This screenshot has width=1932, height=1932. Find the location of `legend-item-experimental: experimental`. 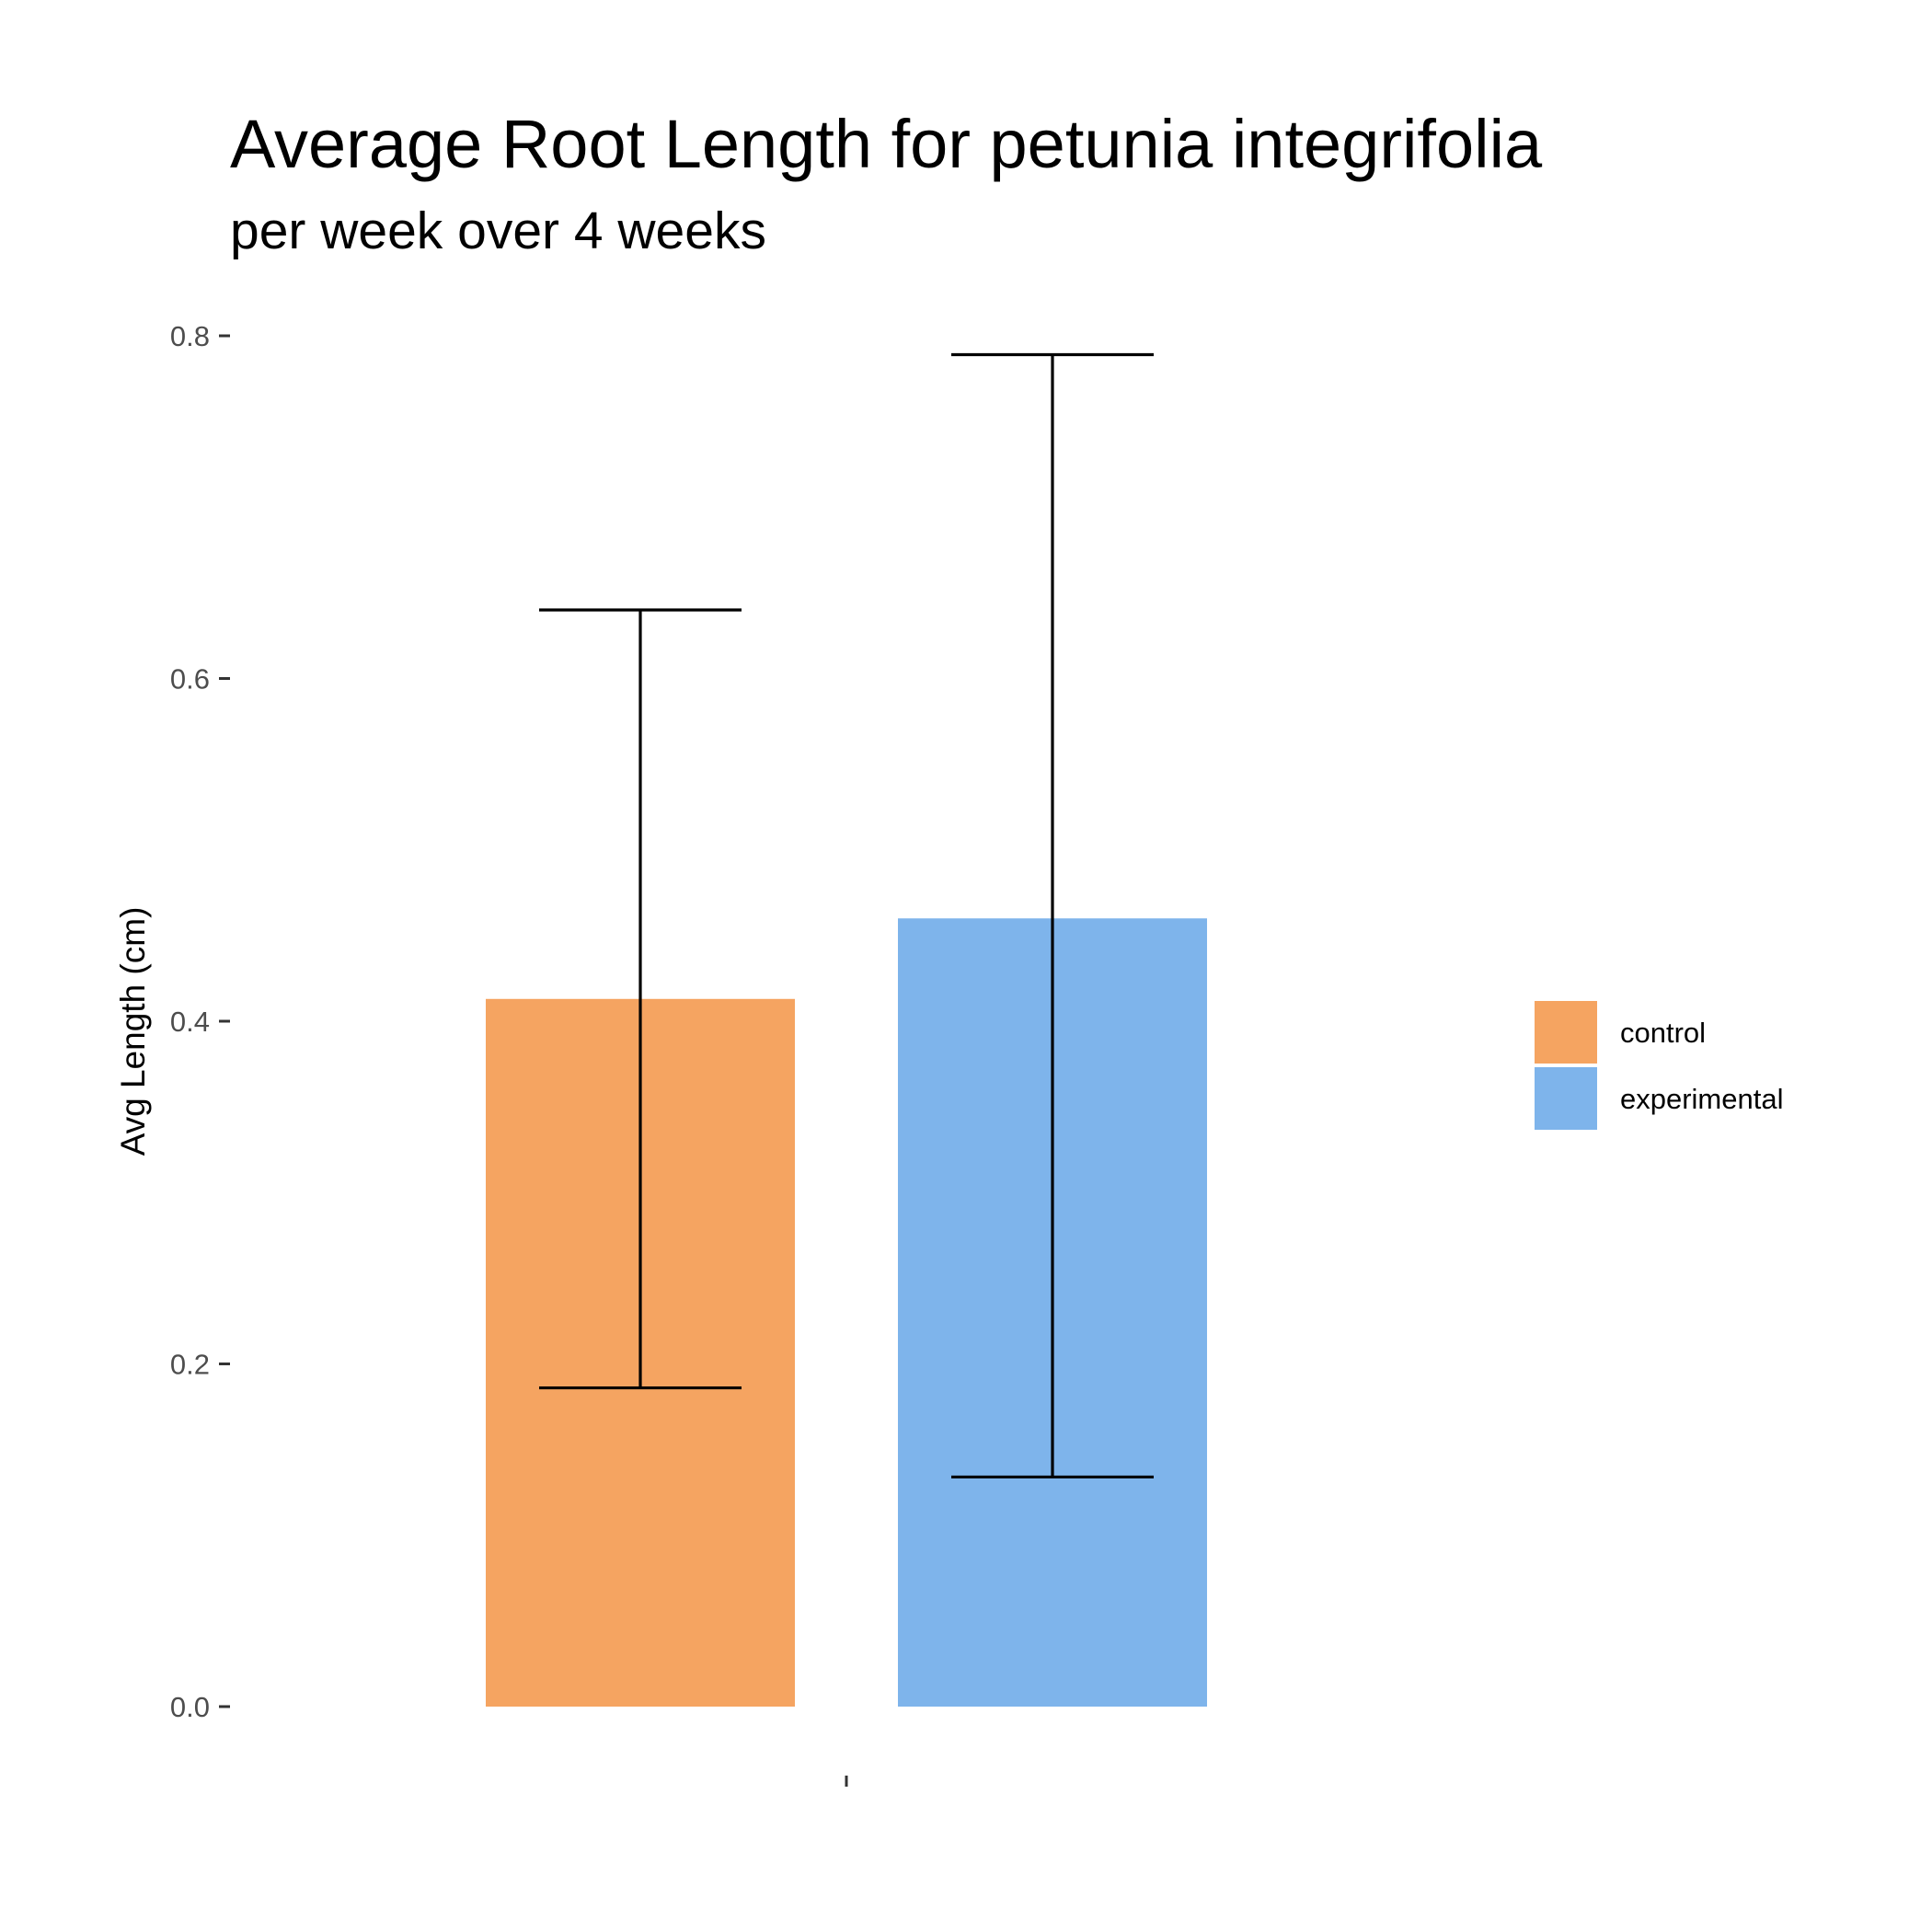

legend-item-experimental: experimental is located at coordinates (1659, 1098).